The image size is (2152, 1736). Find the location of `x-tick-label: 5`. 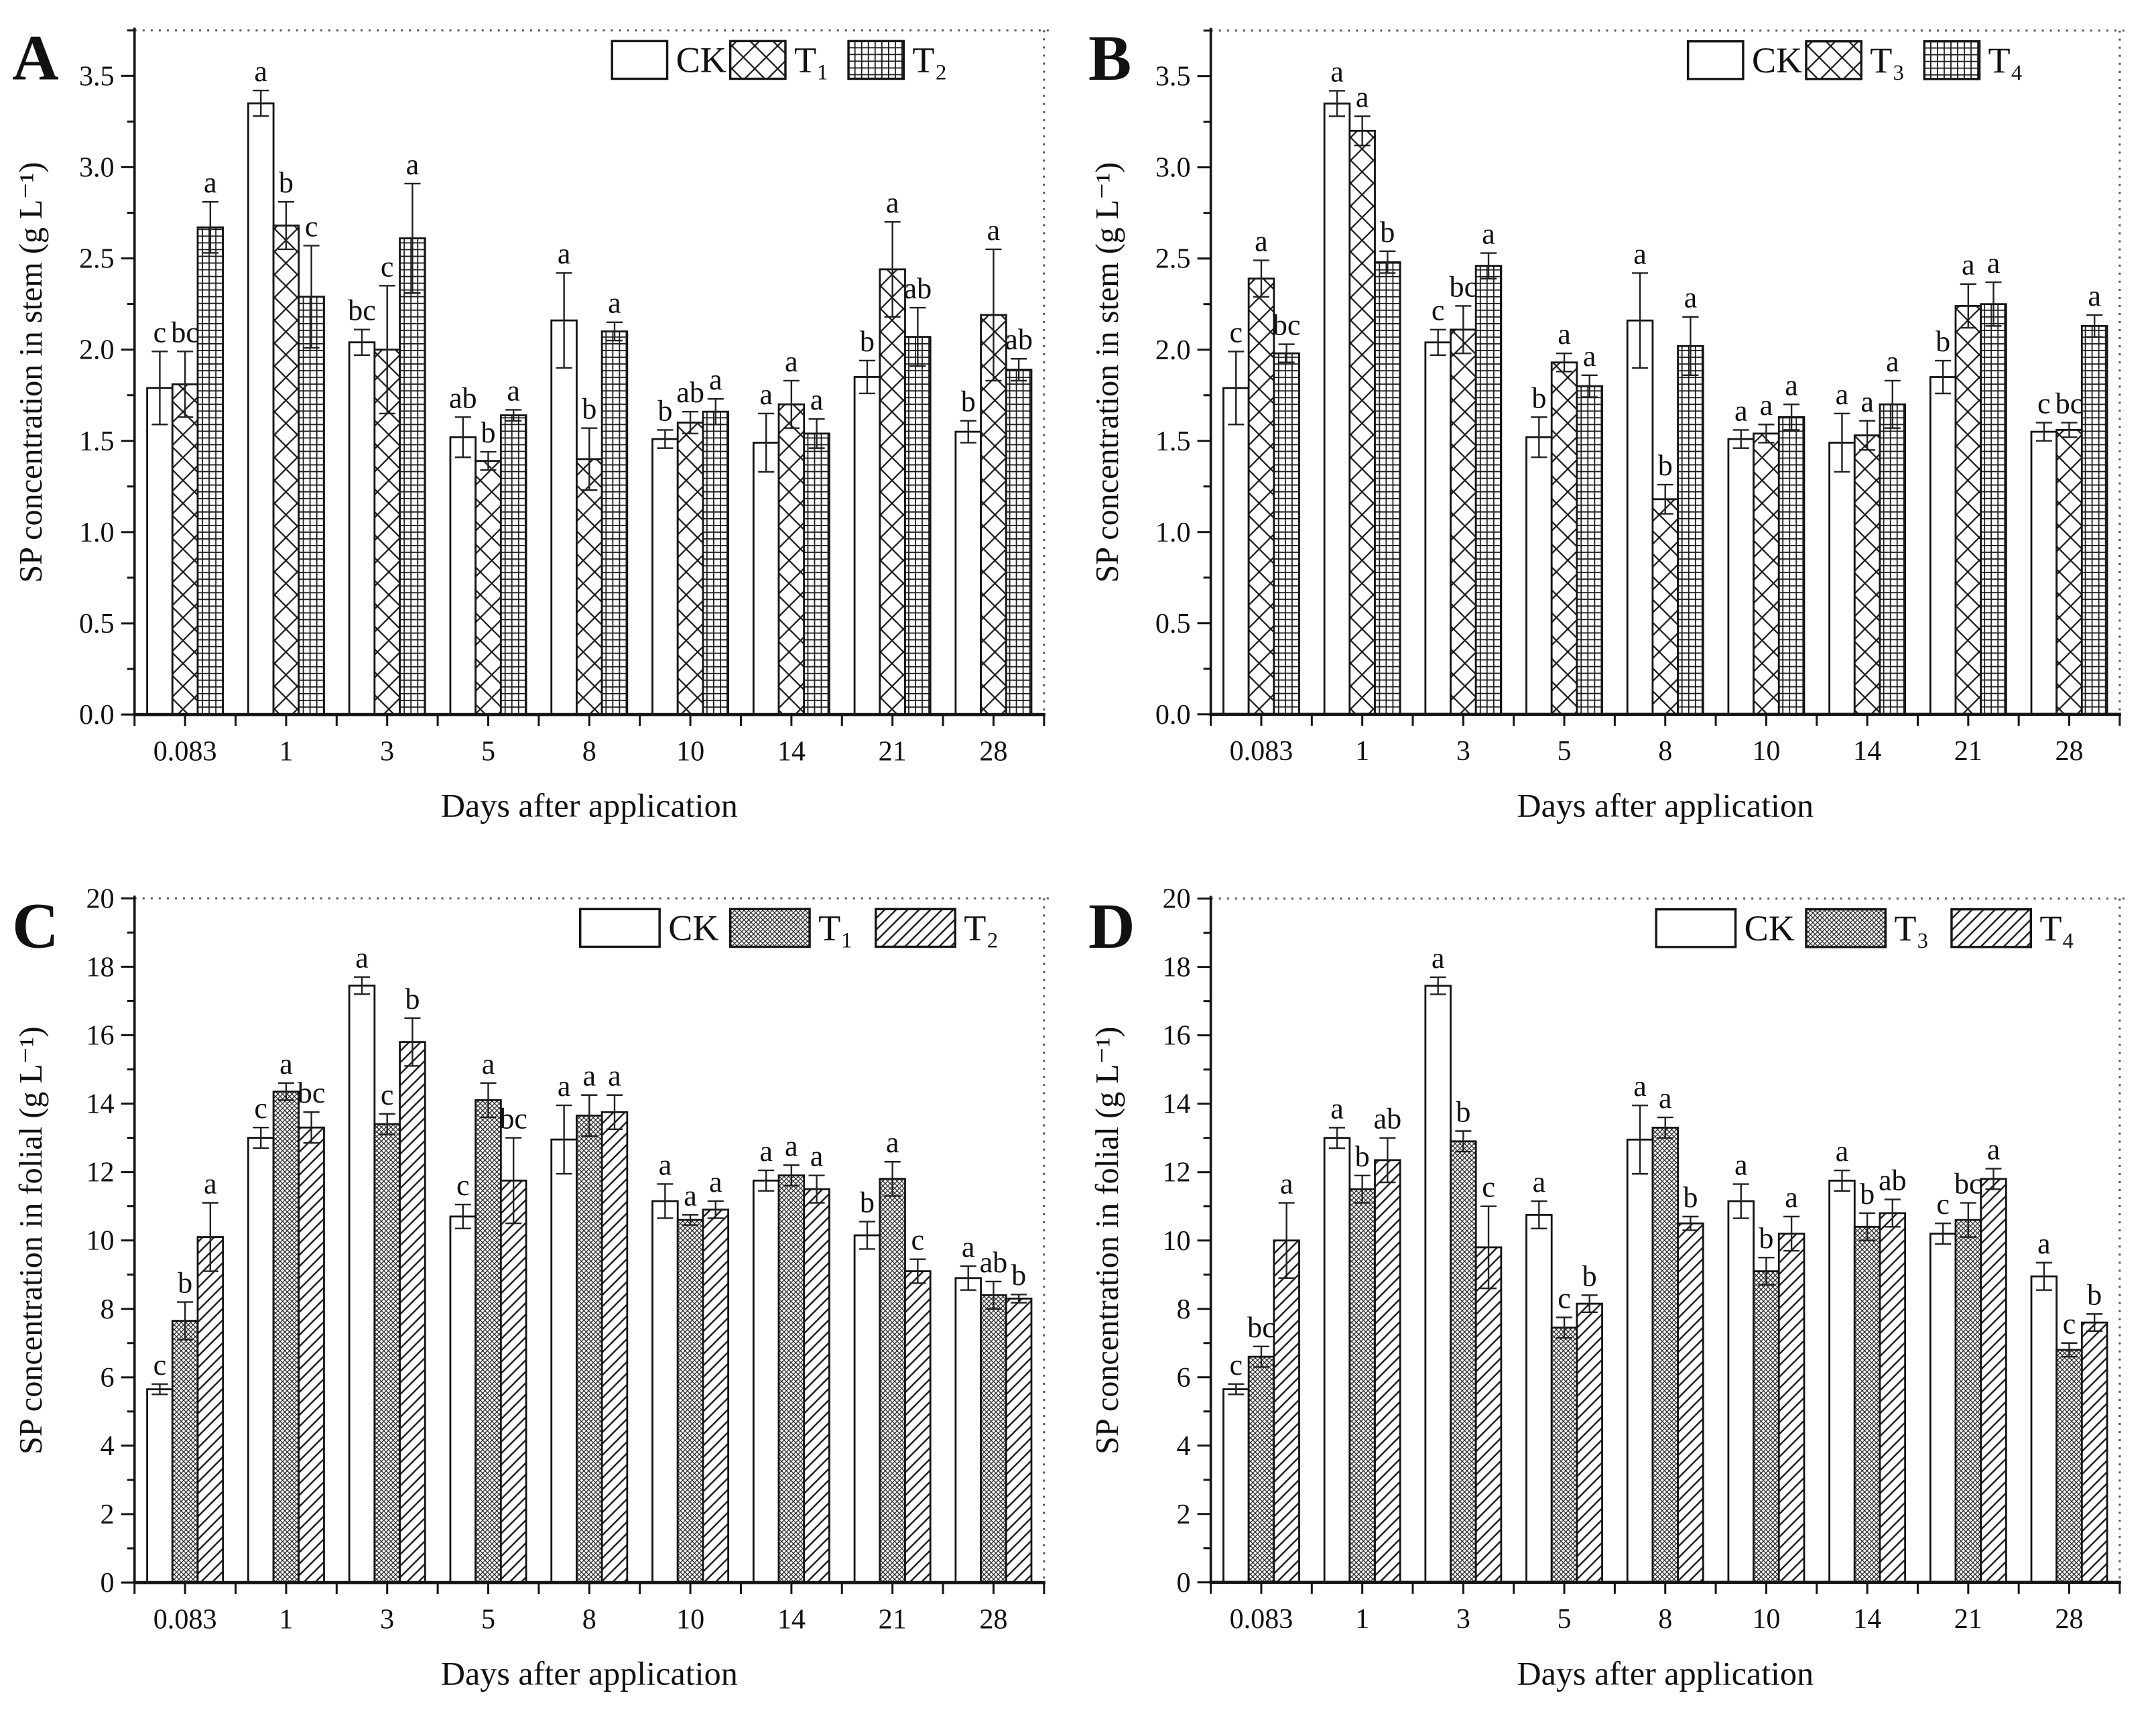

x-tick-label: 5 is located at coordinates (1565, 1619).